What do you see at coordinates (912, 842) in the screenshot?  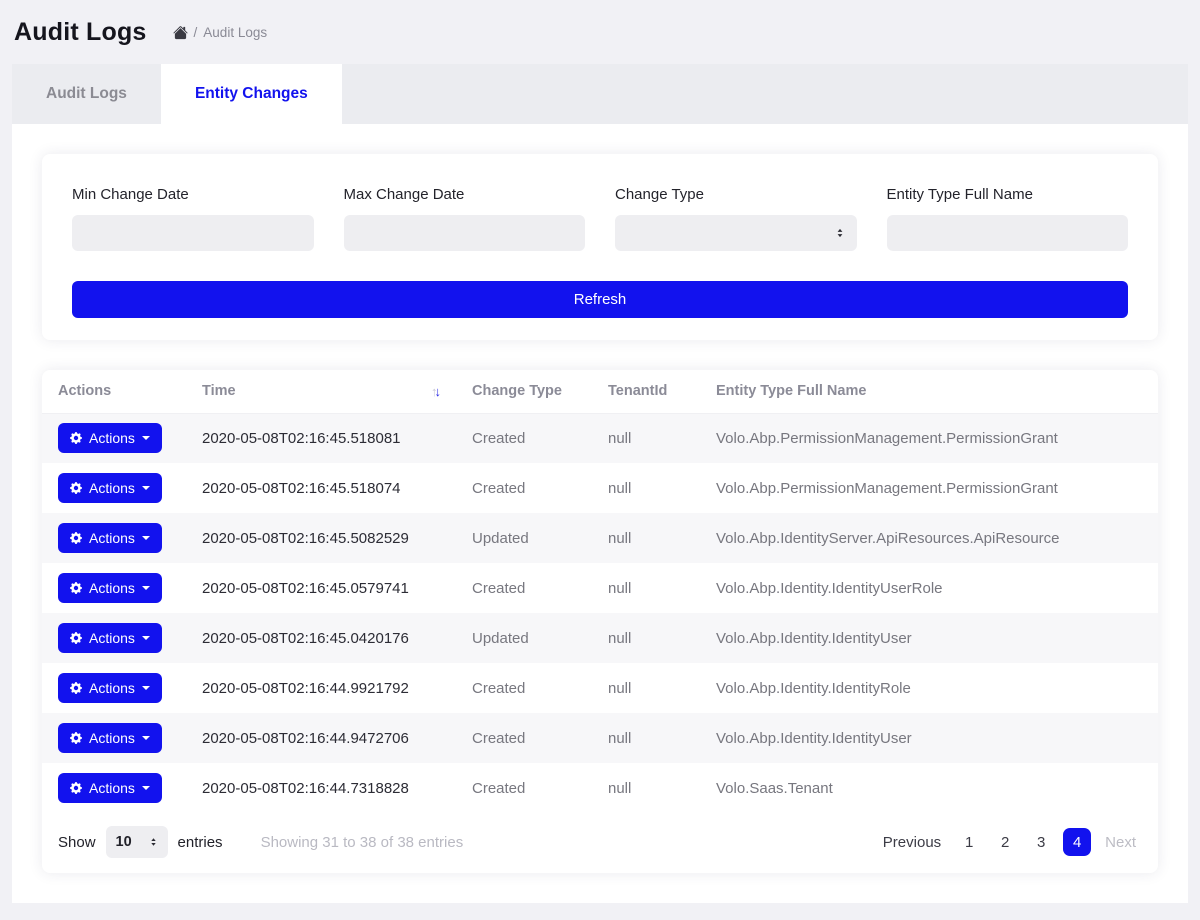 I see `pagination-previous: Previous` at bounding box center [912, 842].